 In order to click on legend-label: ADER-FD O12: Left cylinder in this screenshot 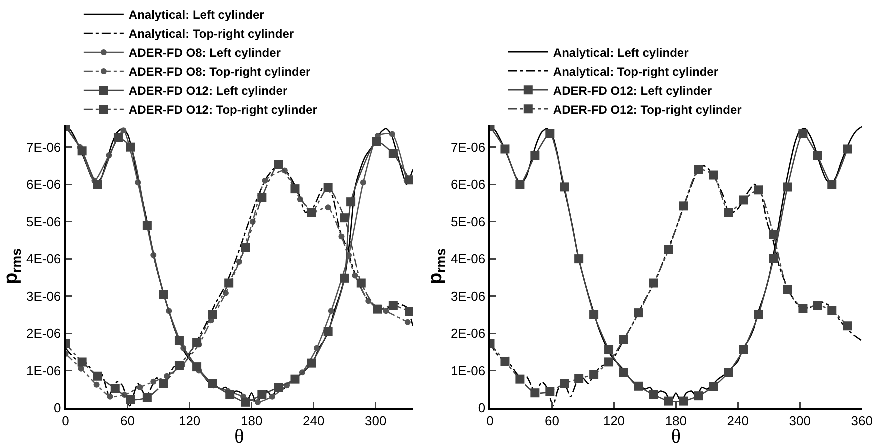, I will do `click(208, 91)`.